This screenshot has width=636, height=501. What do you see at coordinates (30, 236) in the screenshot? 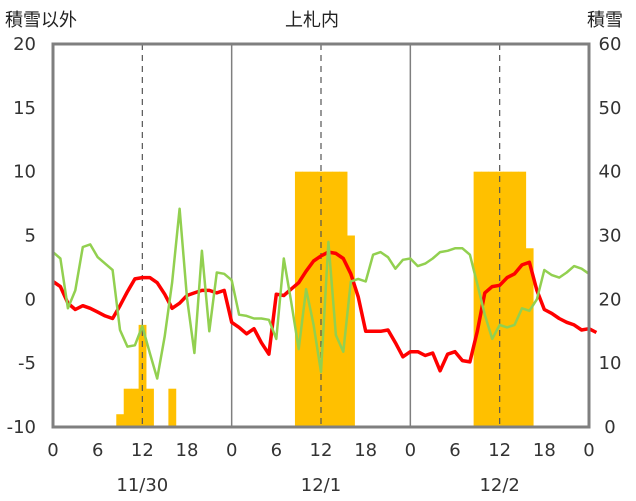
I see `left-tick-label: 5` at bounding box center [30, 236].